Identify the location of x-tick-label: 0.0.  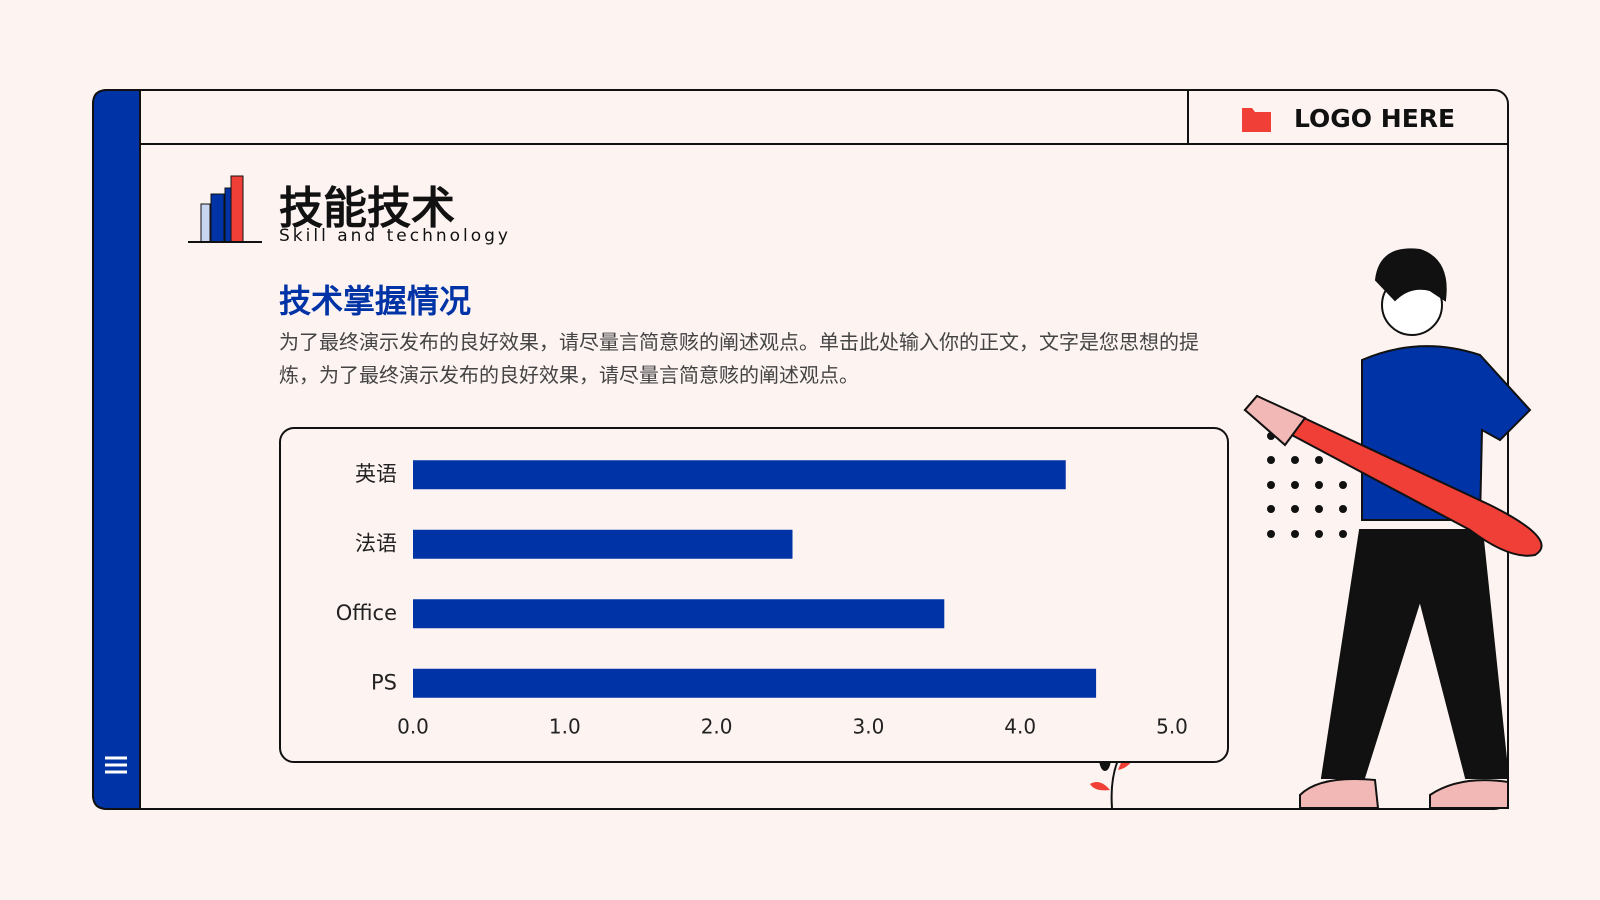
(413, 727).